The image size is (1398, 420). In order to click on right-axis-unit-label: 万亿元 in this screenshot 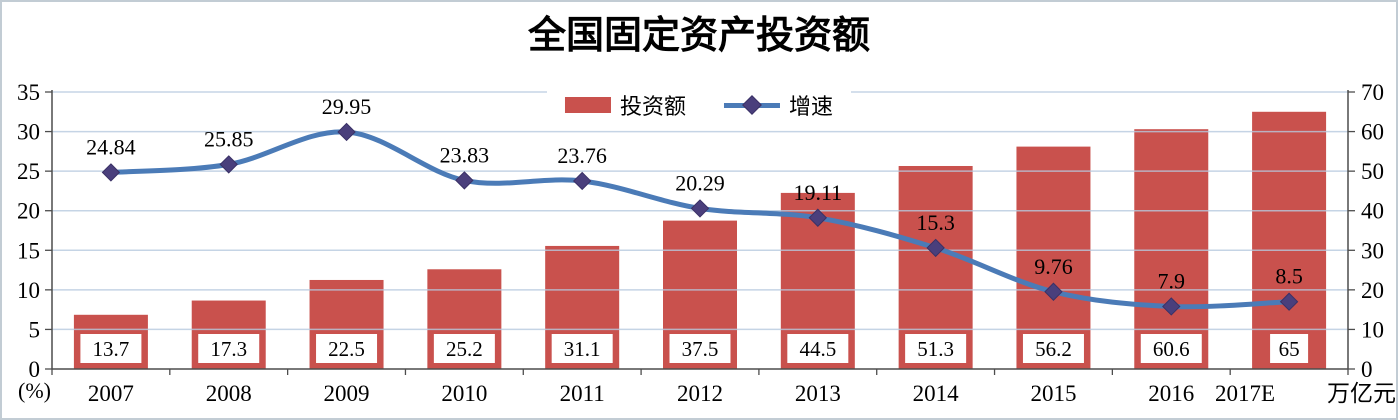, I will do `click(1361, 393)`.